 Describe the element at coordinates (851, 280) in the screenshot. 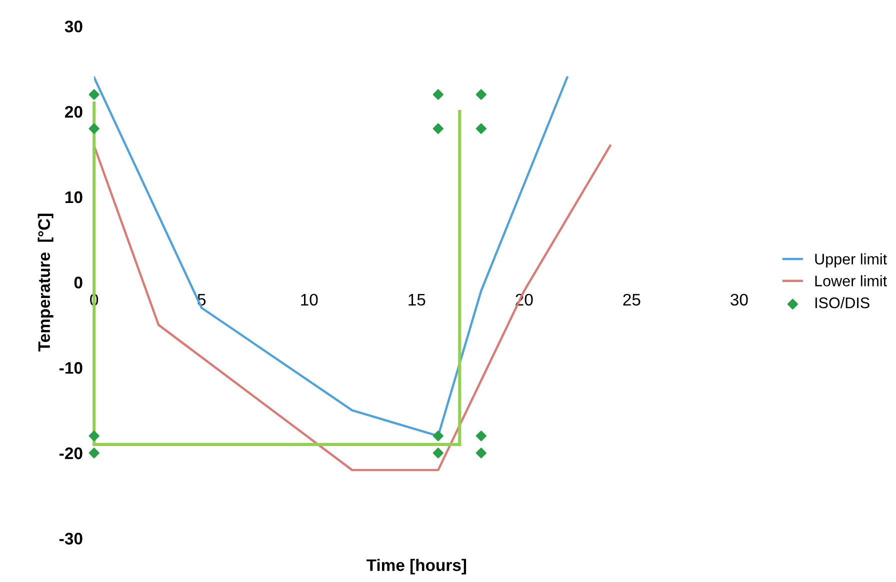

I see `legend-label: Lower limit` at that location.